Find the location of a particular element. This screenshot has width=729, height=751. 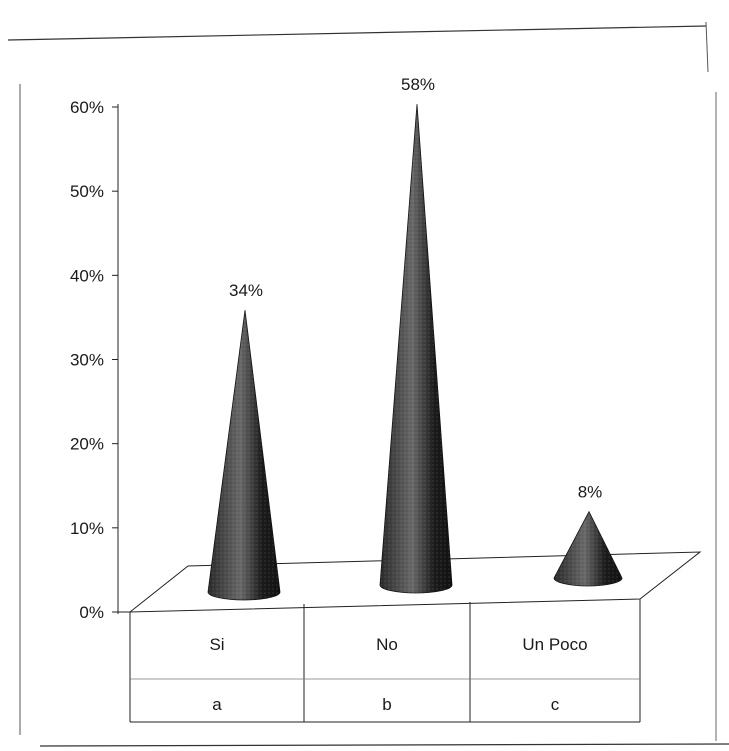

category-table is located at coordinates (385, 661).